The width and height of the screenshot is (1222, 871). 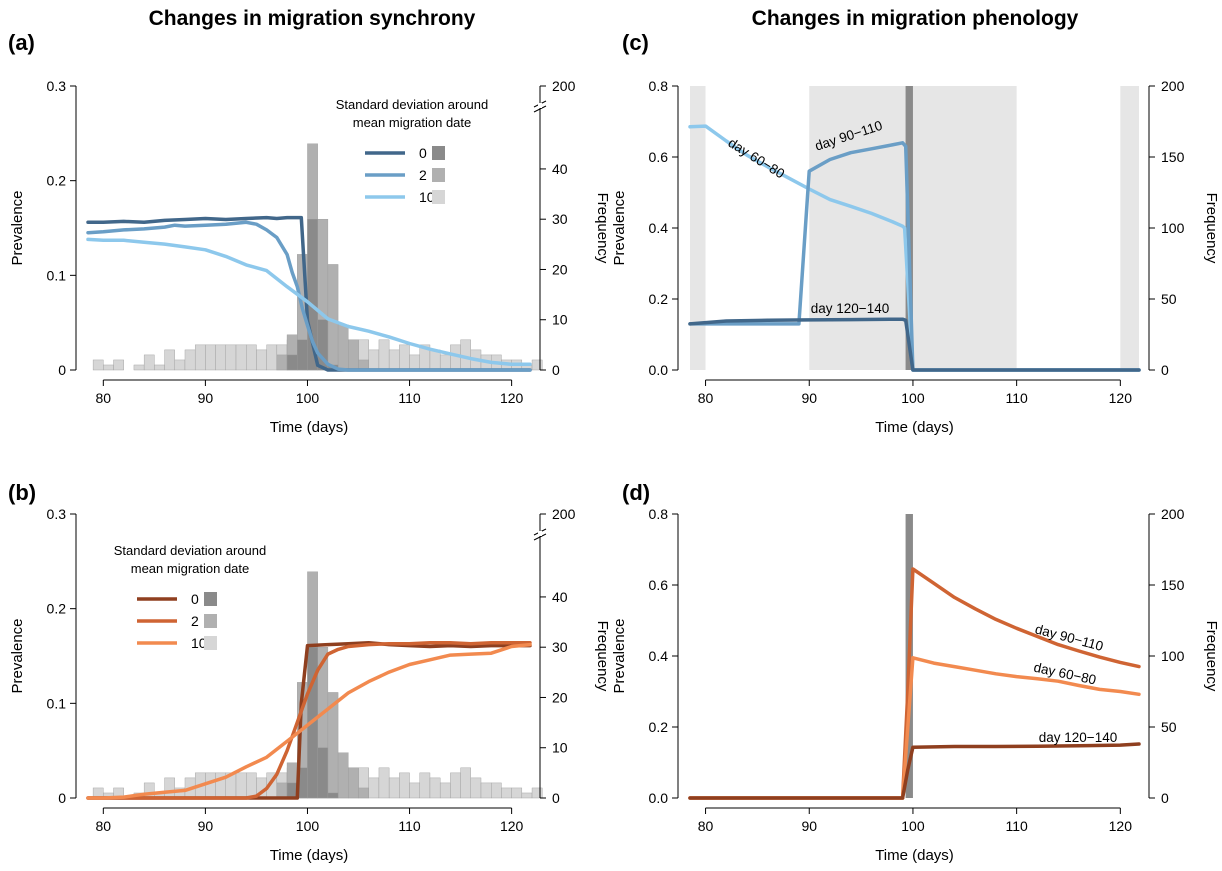 I want to click on left-tick-label: 0.3, so click(x=57, y=514).